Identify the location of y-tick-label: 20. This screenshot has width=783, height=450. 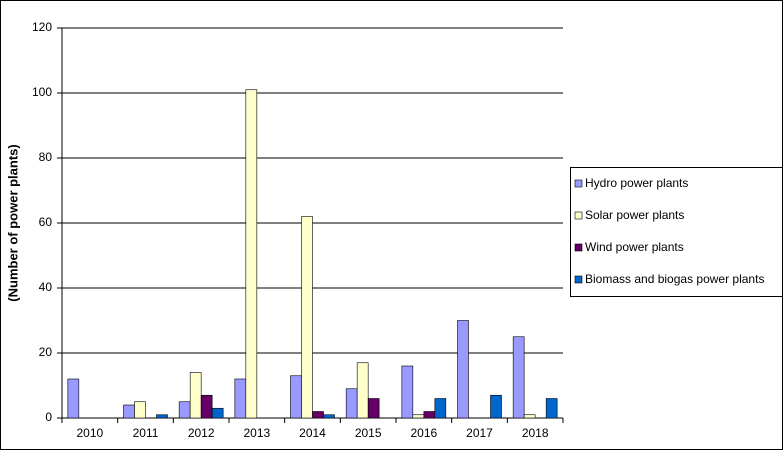
(46, 352).